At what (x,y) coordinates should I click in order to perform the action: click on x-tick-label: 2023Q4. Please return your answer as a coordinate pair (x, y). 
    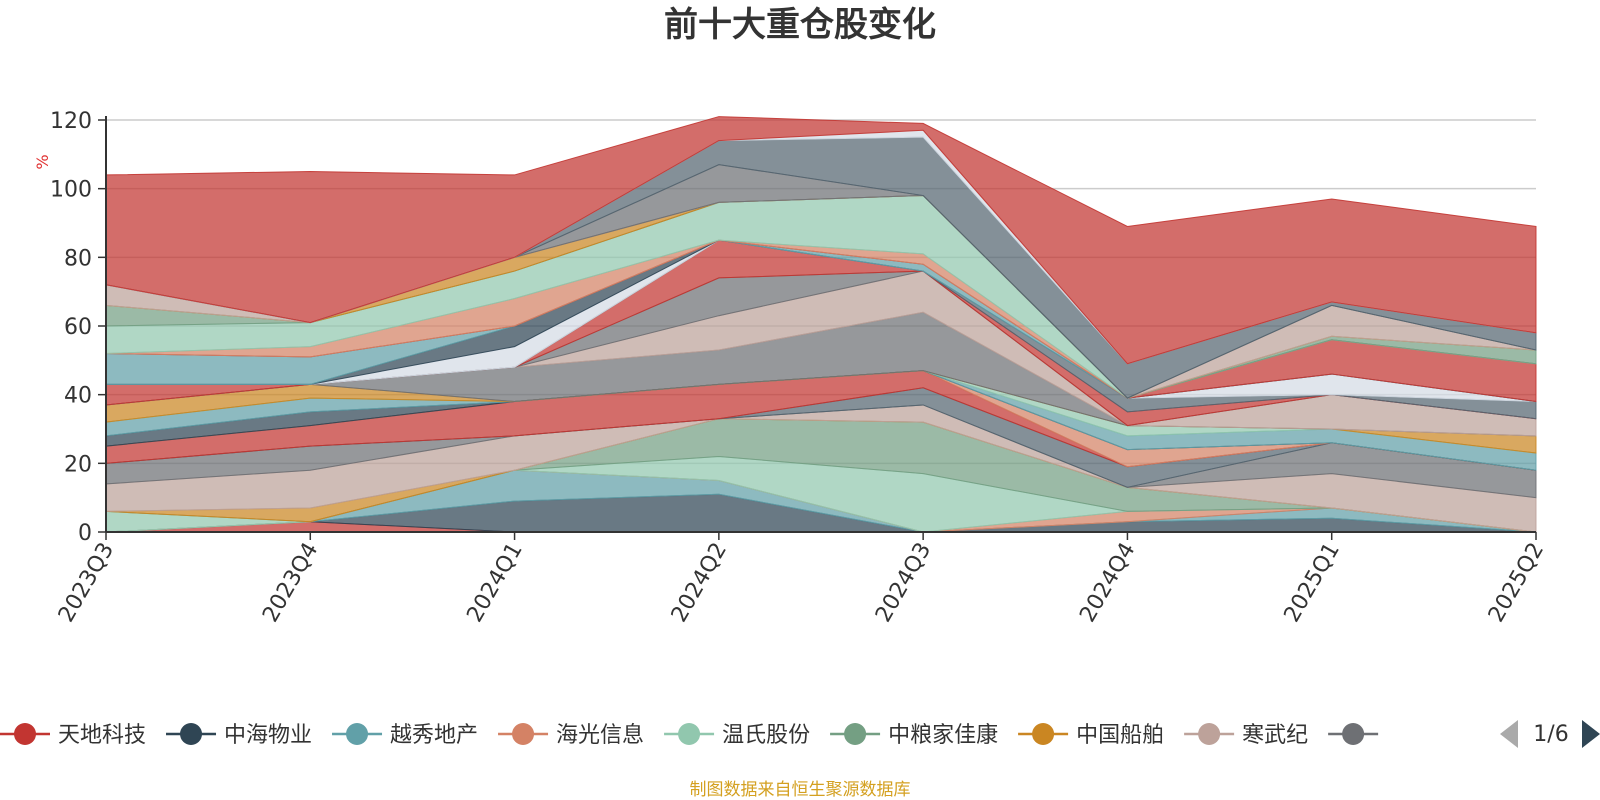
    Looking at the image, I should click on (290, 583).